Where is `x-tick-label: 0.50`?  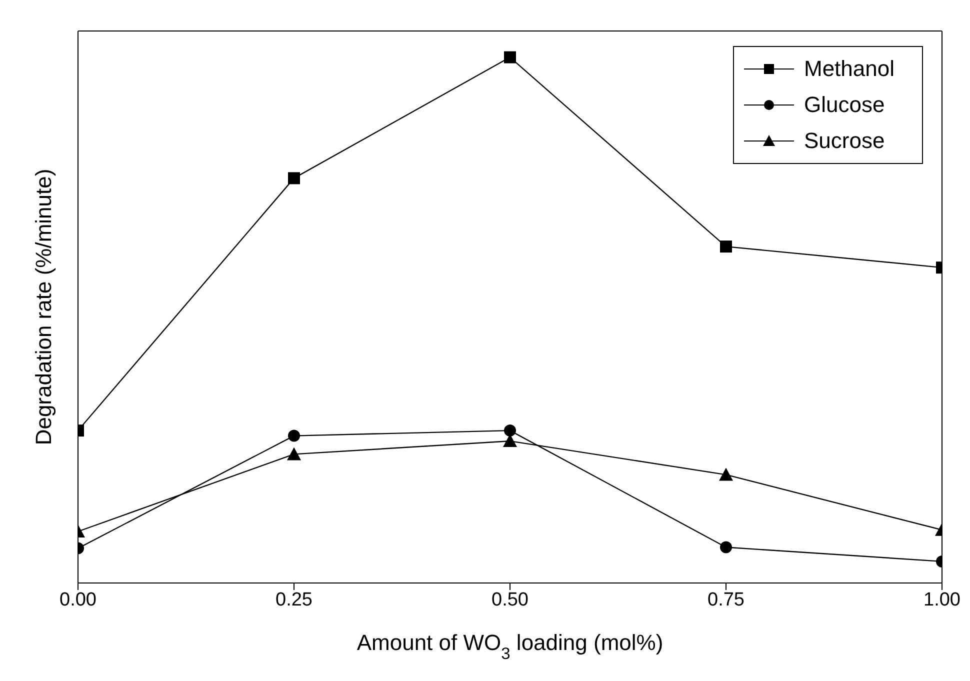 x-tick-label: 0.50 is located at coordinates (510, 599).